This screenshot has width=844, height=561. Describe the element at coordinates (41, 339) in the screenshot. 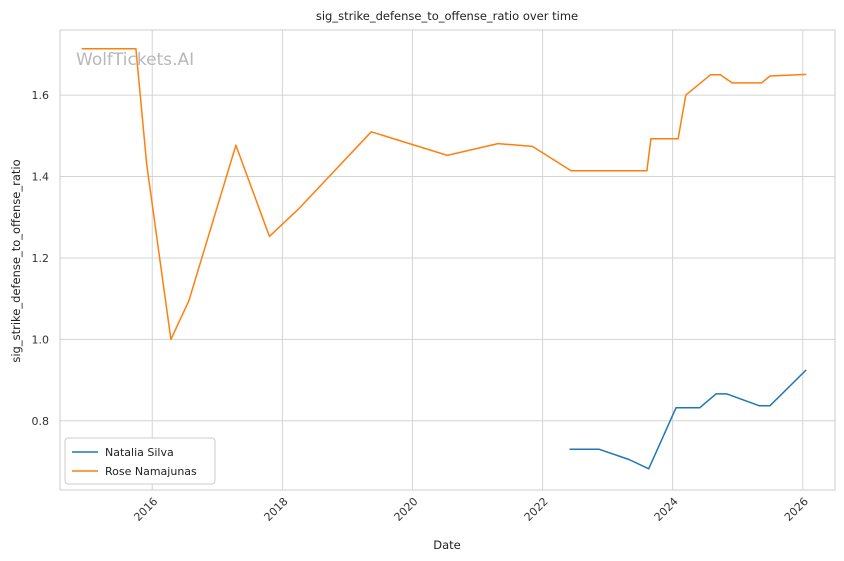

I see `y-tick-label: 1.0` at that location.